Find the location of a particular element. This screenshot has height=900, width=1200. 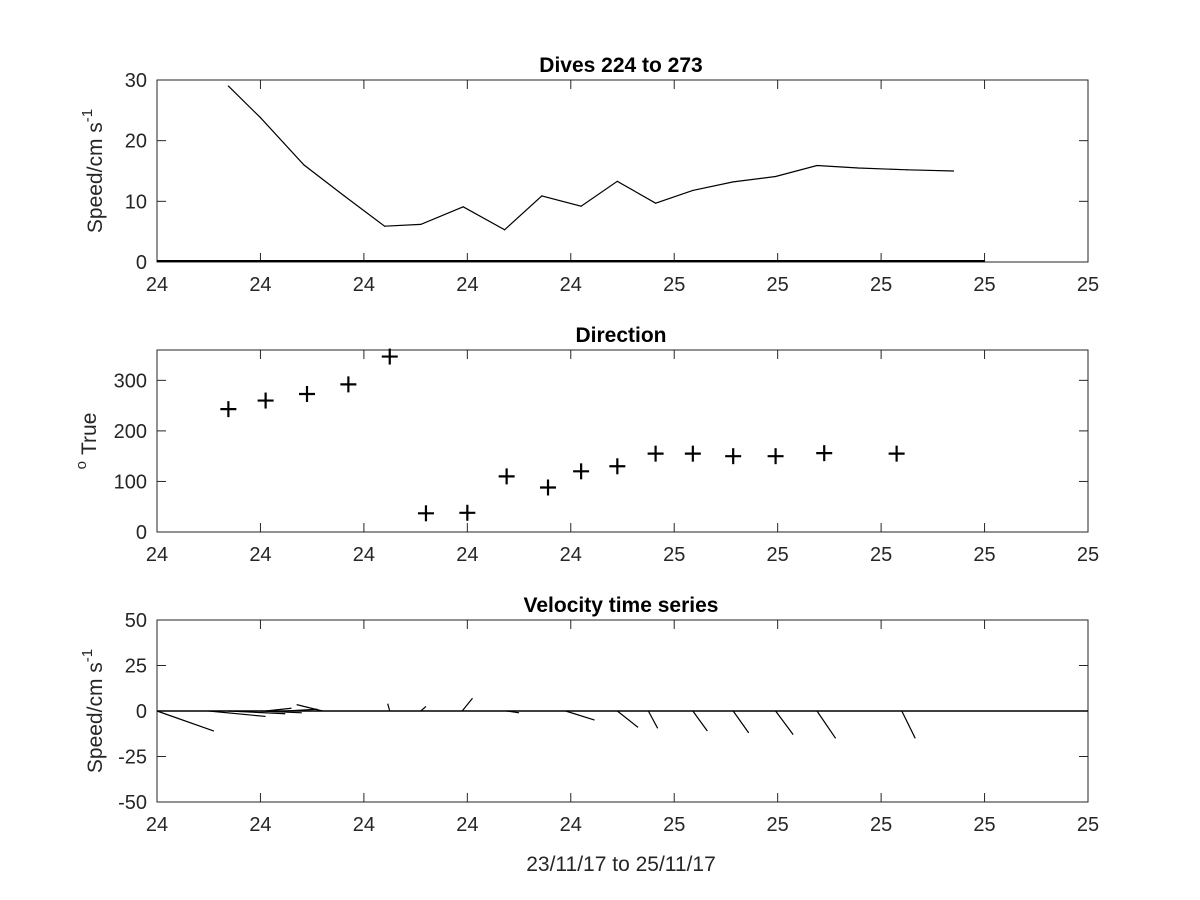

figure-xlabel: 23/11/17 to 25/11/17 is located at coordinates (621, 864).